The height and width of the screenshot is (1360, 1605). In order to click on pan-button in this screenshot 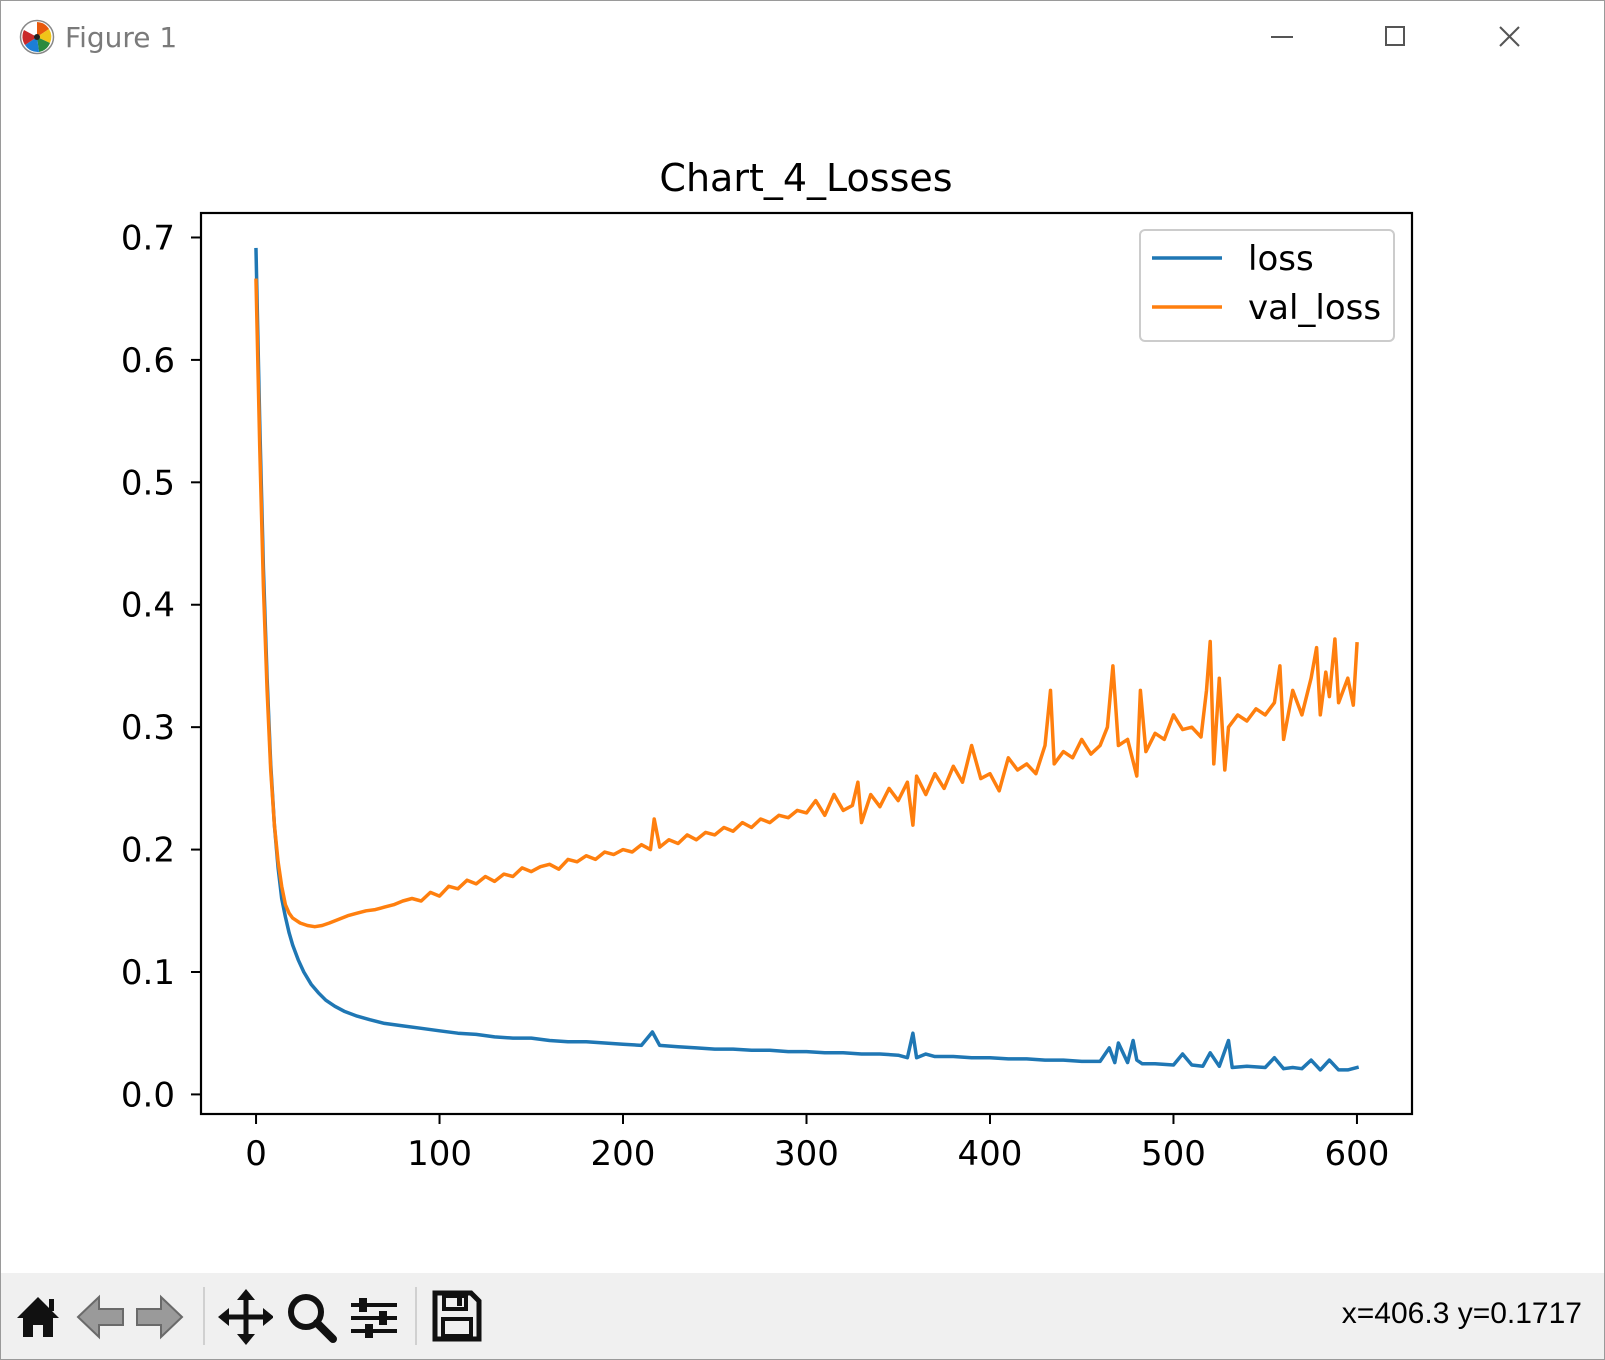, I will do `click(244, 1316)`.